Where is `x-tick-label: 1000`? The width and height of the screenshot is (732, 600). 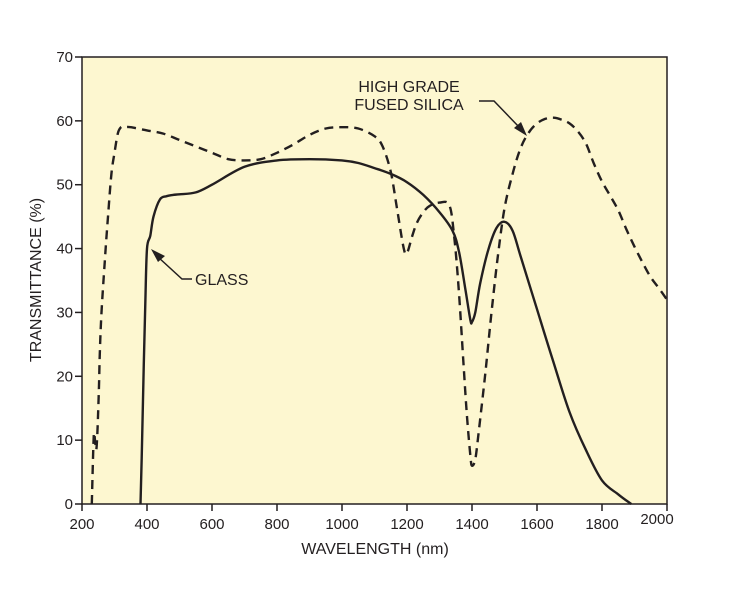
x-tick-label: 1000 is located at coordinates (341, 524).